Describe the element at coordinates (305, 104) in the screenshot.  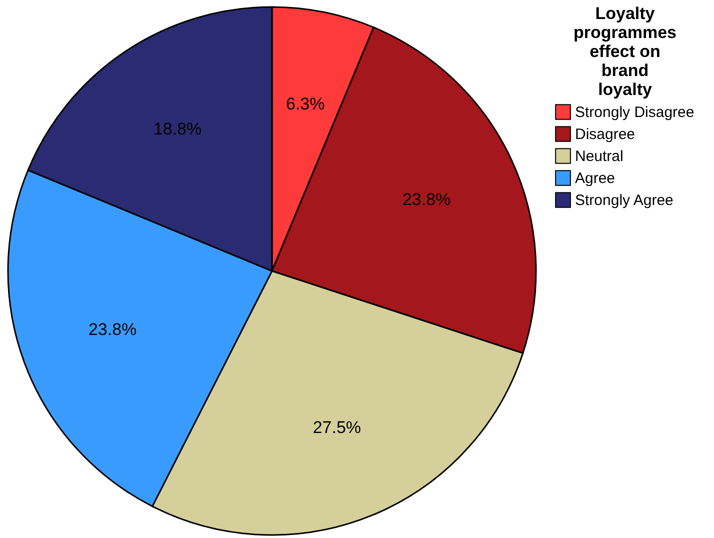
I see `data-label: 6.3%` at that location.